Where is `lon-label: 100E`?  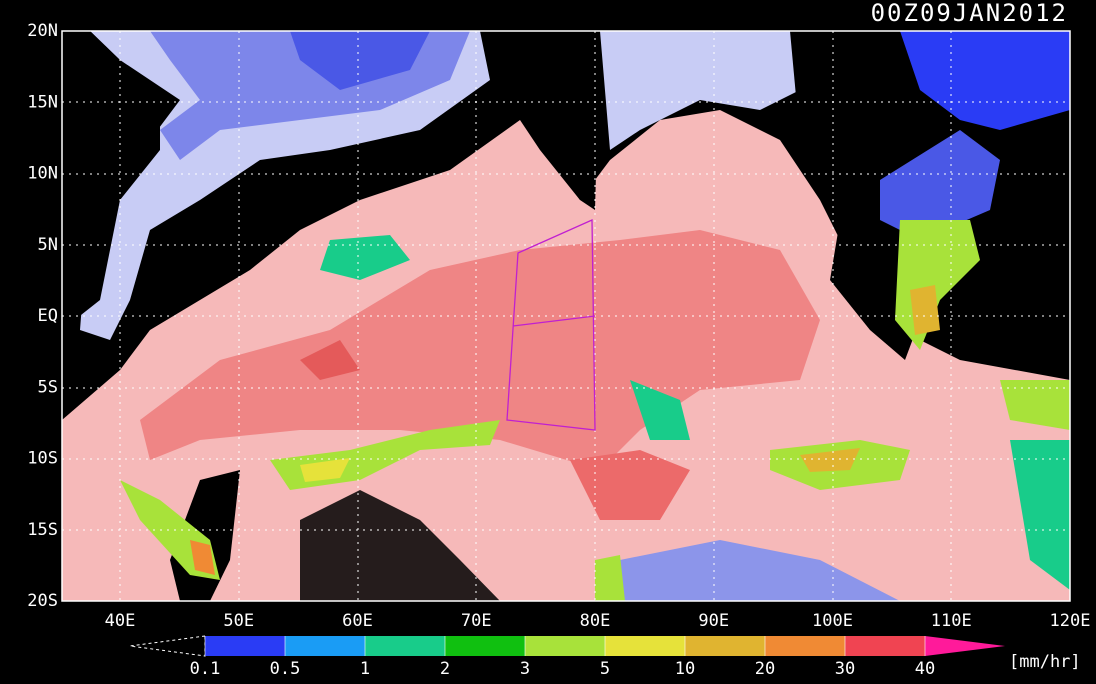
lon-label: 100E is located at coordinates (832, 621).